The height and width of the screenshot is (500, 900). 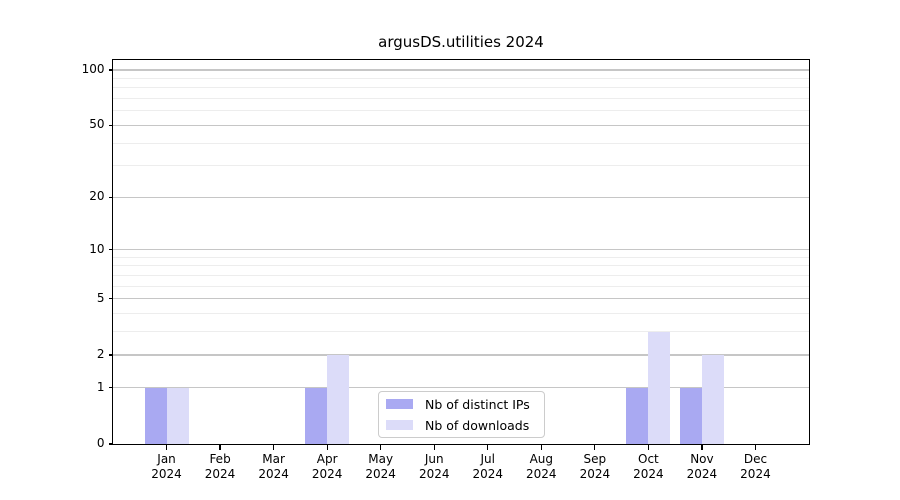 What do you see at coordinates (220, 447) in the screenshot?
I see `x-axis-tick-feb` at bounding box center [220, 447].